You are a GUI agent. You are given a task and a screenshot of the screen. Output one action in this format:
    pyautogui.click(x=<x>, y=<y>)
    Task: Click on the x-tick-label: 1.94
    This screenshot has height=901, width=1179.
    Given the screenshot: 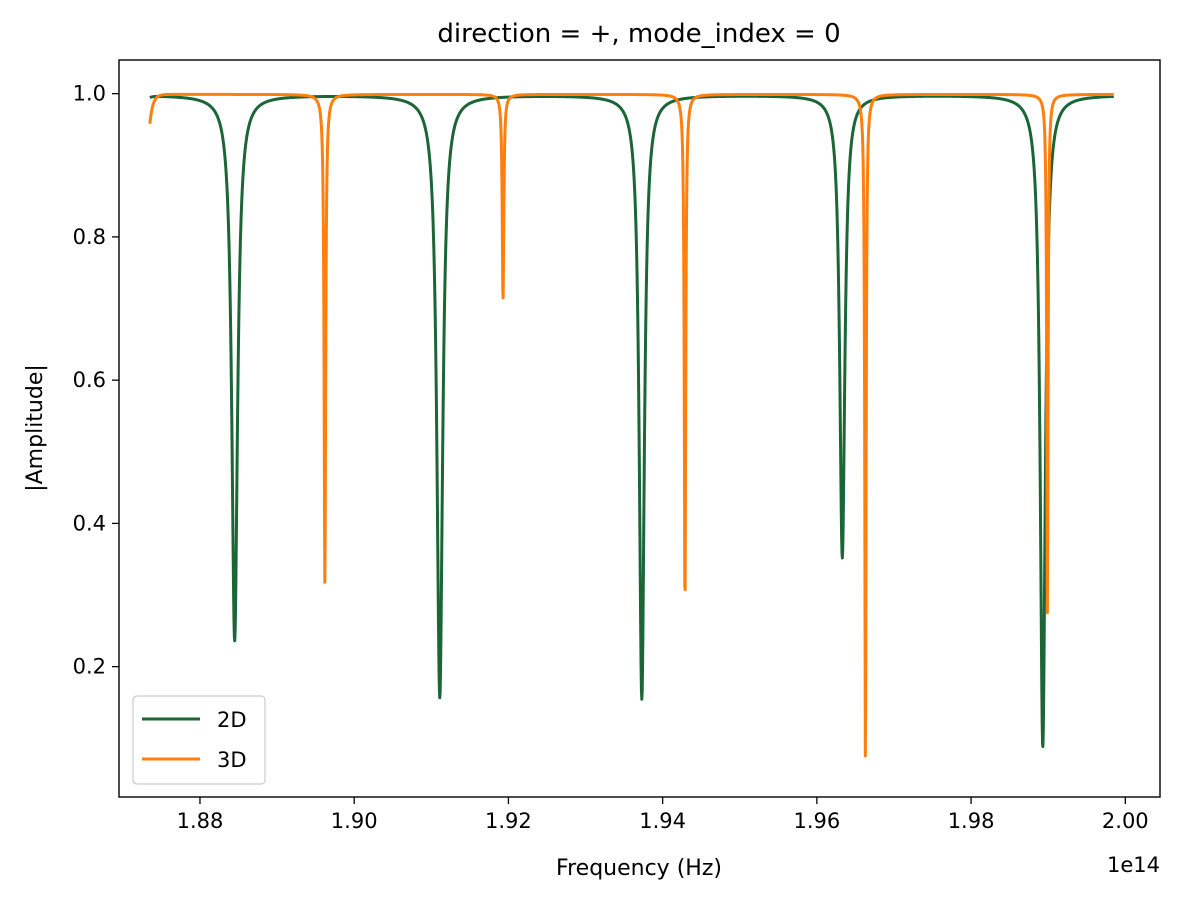 What is the action you would take?
    pyautogui.click(x=662, y=821)
    